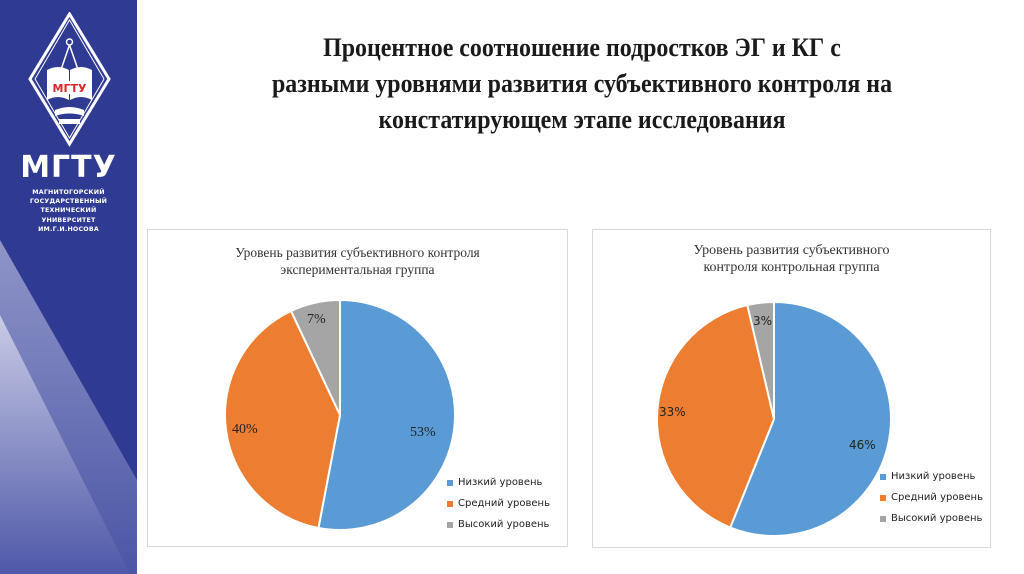 This screenshot has width=1024, height=574. I want to click on university-name-line: ИМ.Г.И.НОСОВА, so click(68, 229).